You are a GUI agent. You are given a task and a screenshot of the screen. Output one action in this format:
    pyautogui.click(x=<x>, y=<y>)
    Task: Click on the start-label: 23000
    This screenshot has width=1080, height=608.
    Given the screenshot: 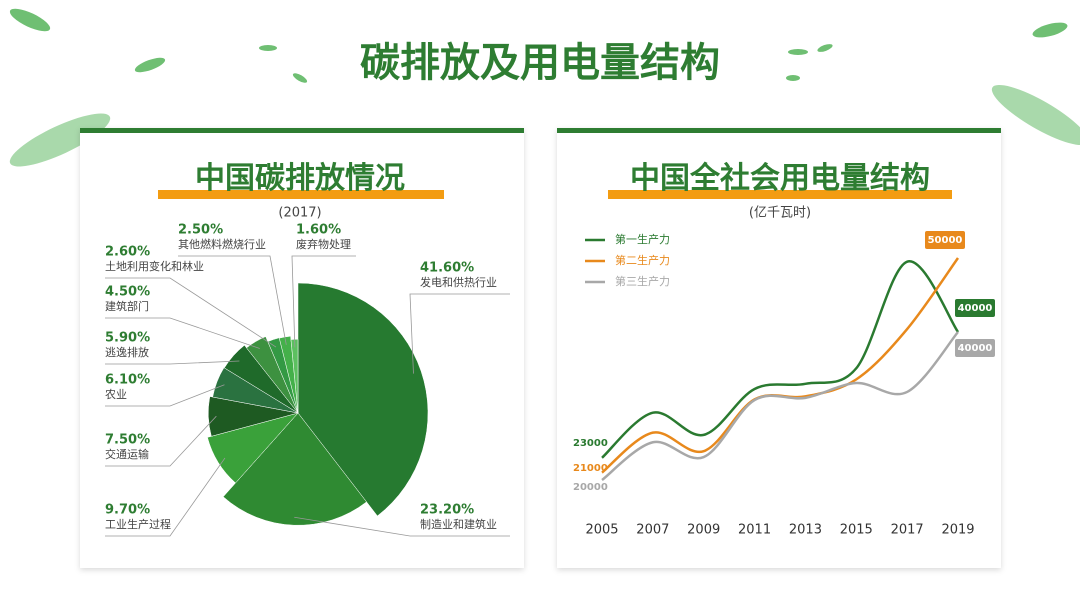 What is the action you would take?
    pyautogui.click(x=590, y=443)
    